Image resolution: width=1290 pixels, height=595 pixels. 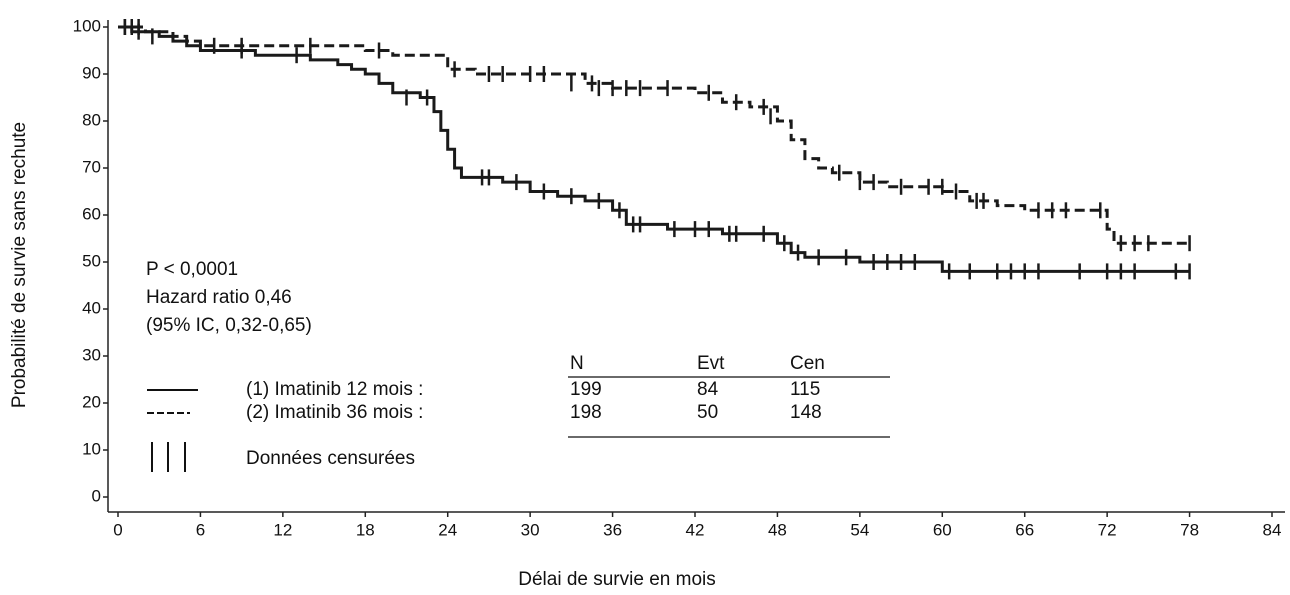 I want to click on annotation: (95% IC, 0,32-0,65), so click(x=229, y=325).